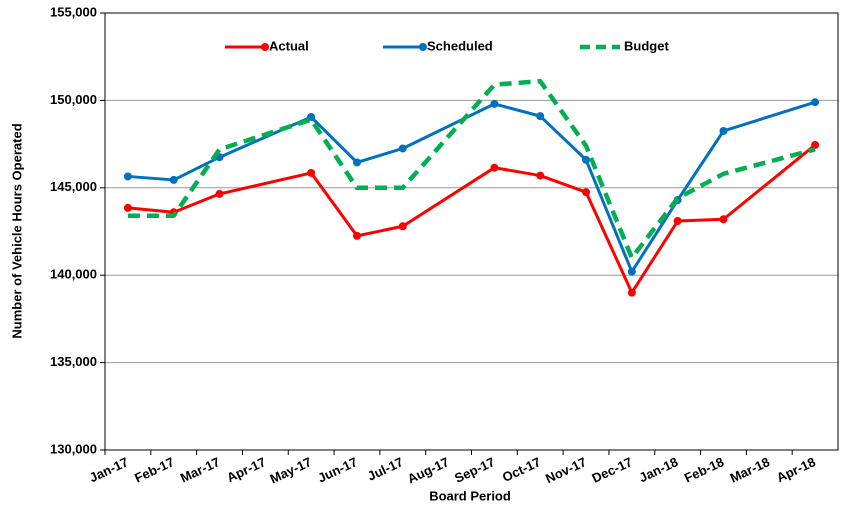 The width and height of the screenshot is (841, 508). I want to click on y-tick-label: 150,000, so click(73, 99).